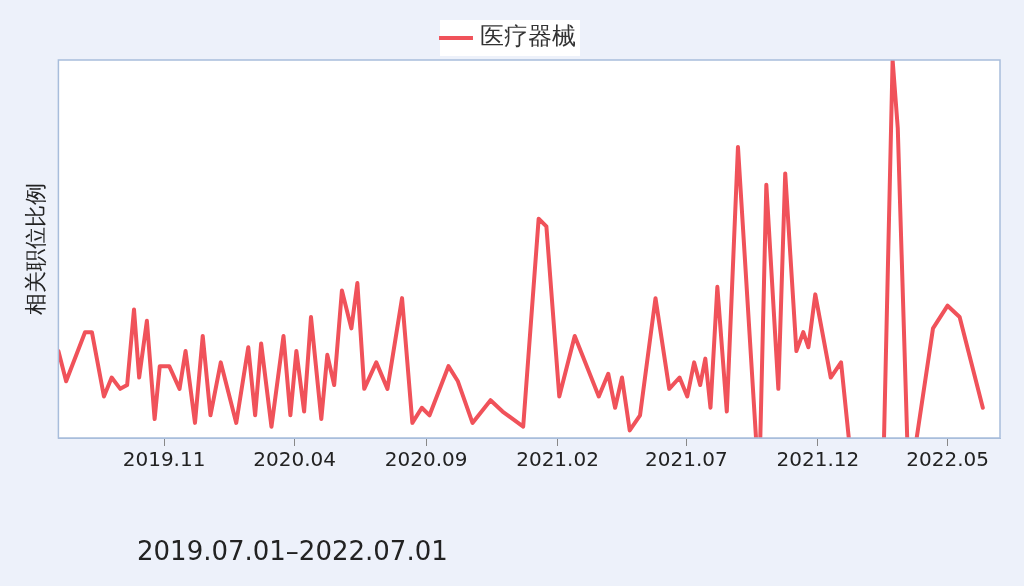  Describe the element at coordinates (426, 459) in the screenshot. I see `x-tick-label: 2020.09` at that location.